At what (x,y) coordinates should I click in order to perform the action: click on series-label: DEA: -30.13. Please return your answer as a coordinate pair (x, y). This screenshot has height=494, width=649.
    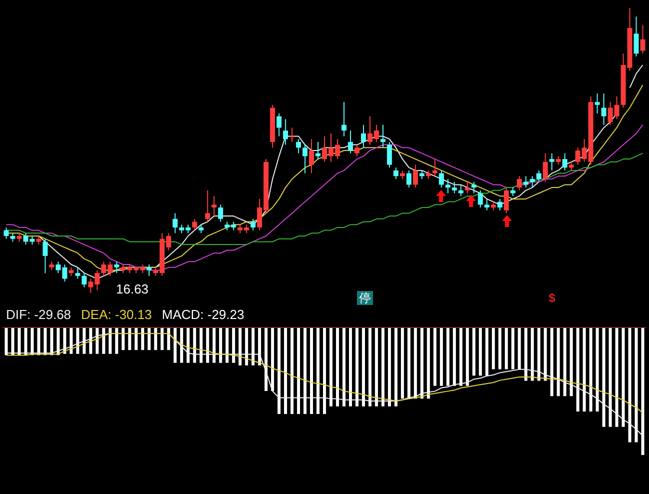
    Looking at the image, I should click on (116, 314).